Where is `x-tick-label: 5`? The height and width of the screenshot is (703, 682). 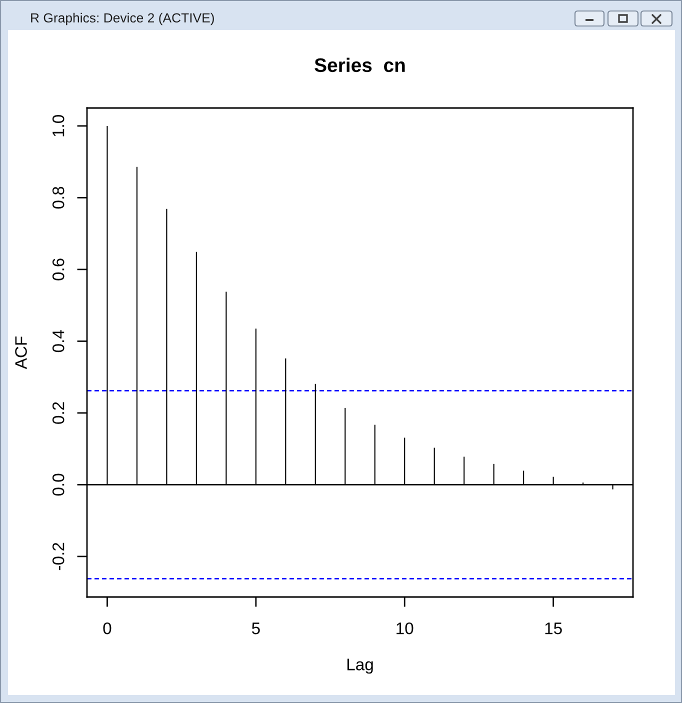 x-tick-label: 5 is located at coordinates (256, 628).